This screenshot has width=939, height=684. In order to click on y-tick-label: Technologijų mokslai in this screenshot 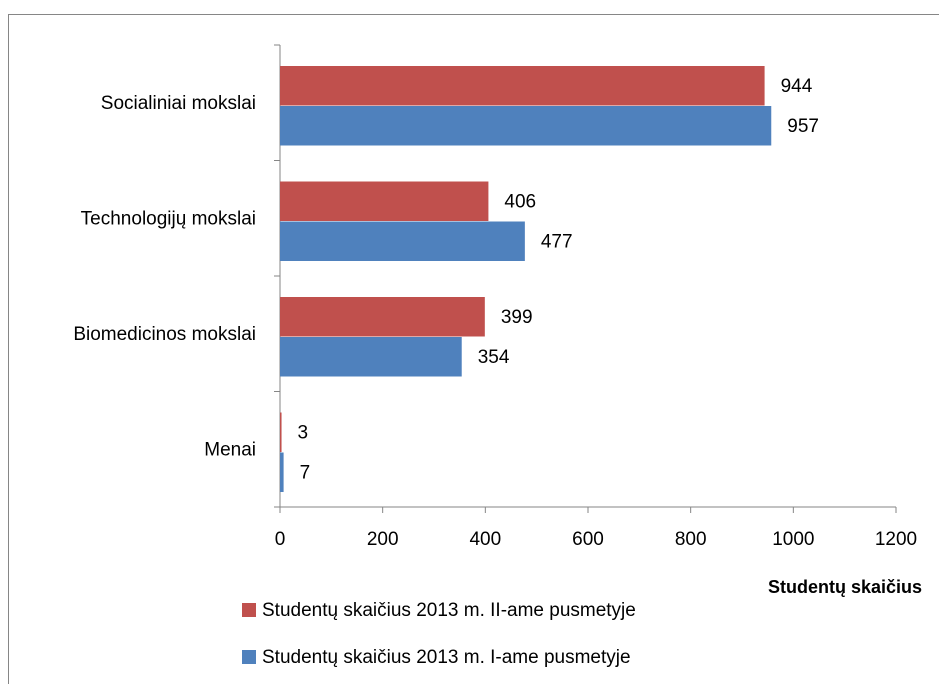, I will do `click(168, 218)`.